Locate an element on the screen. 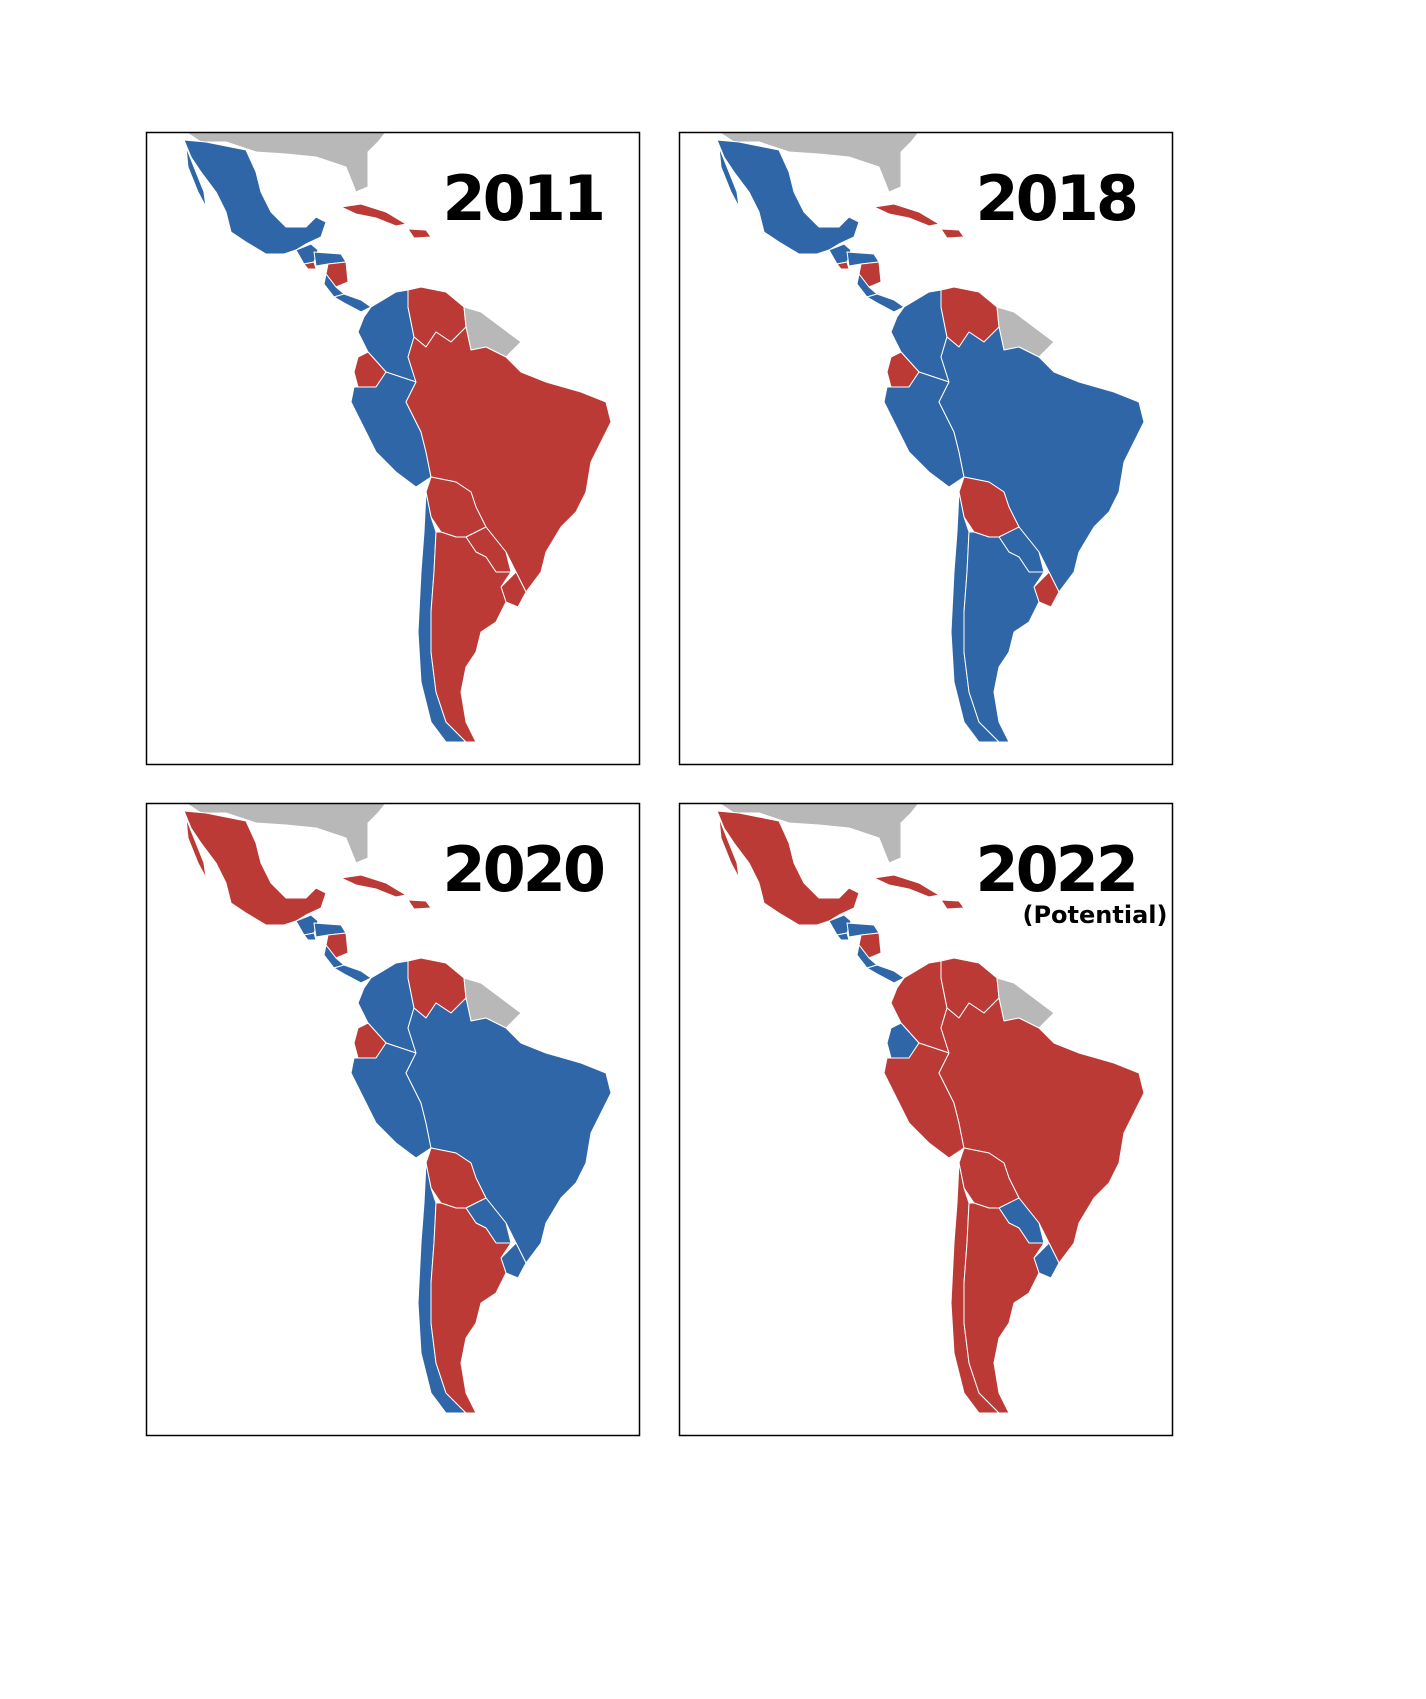 This screenshot has height=1699, width=1426. panel-title: 2011 is located at coordinates (522, 198).